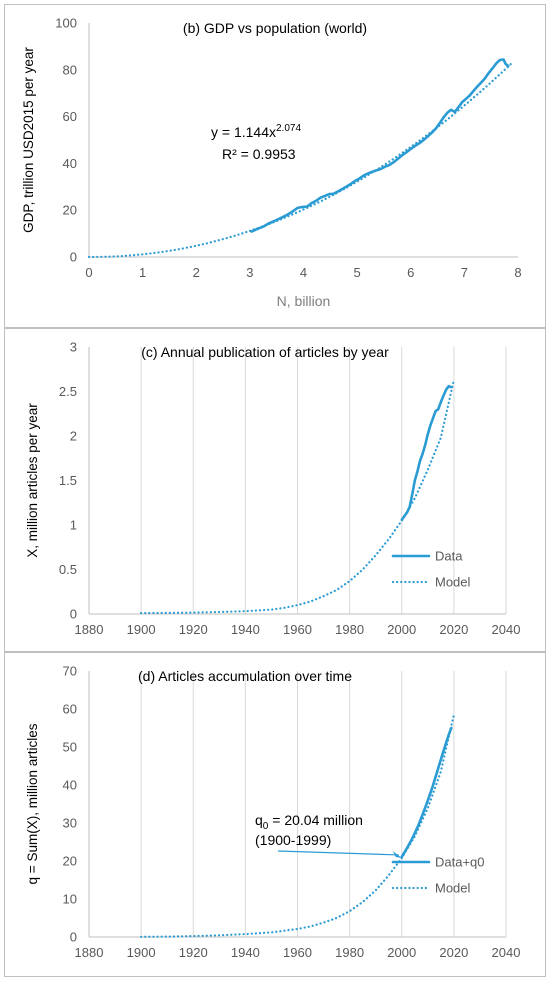 The height and width of the screenshot is (981, 550). Describe the element at coordinates (88, 272) in the screenshot. I see `x-tick-label: 0` at that location.